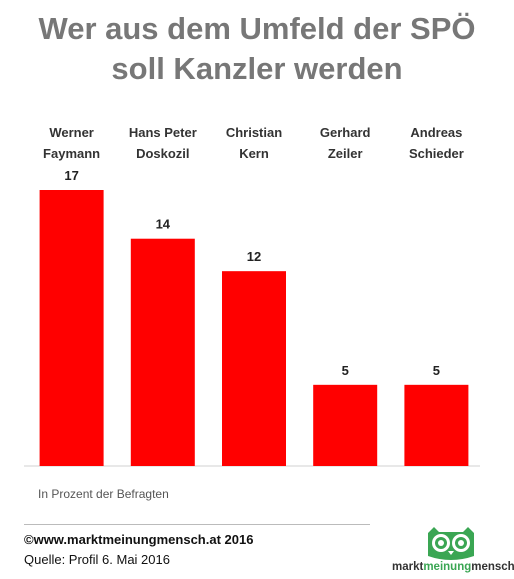 The image size is (514, 579). What do you see at coordinates (97, 559) in the screenshot?
I see `source-text: Quelle: Profil 6. Mai 2016` at bounding box center [97, 559].